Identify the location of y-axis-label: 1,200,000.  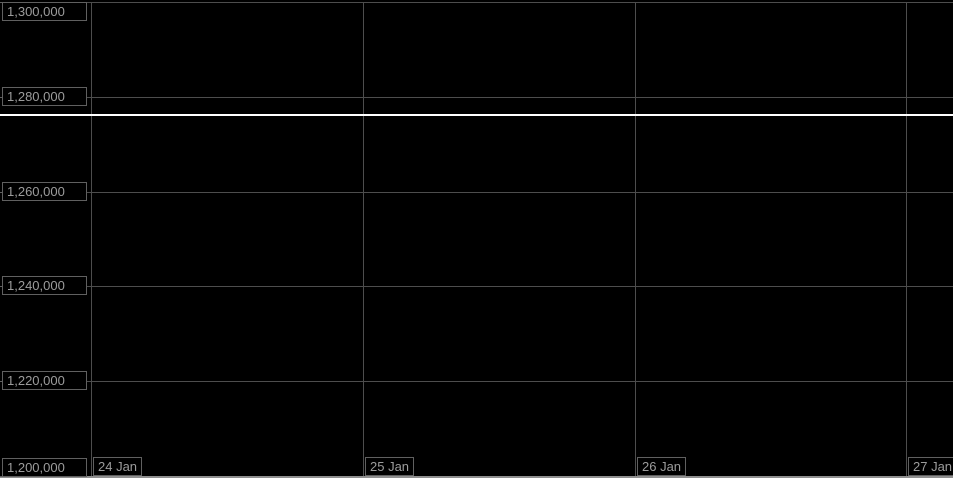
(44, 467).